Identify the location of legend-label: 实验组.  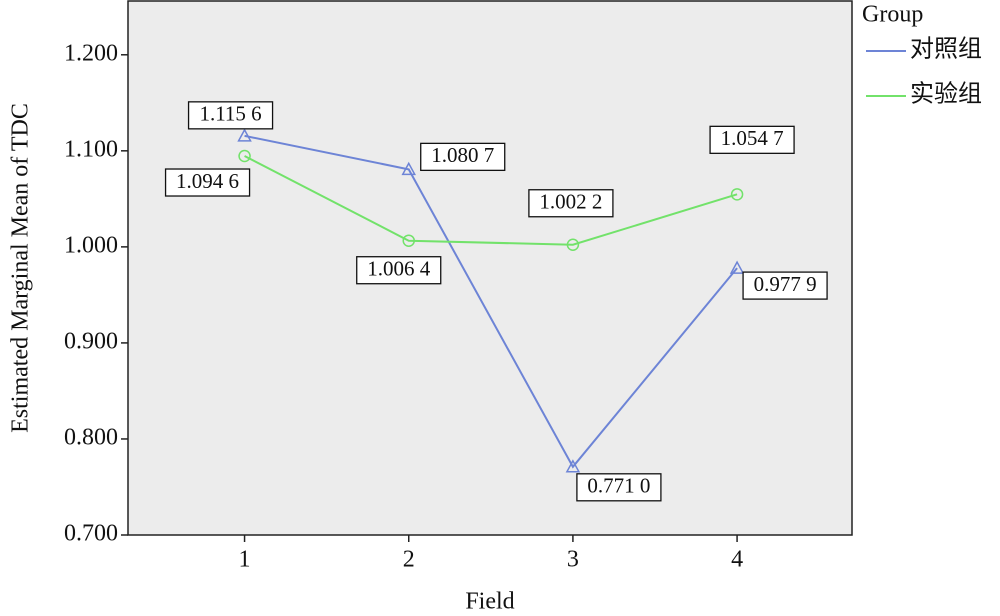
(946, 94).